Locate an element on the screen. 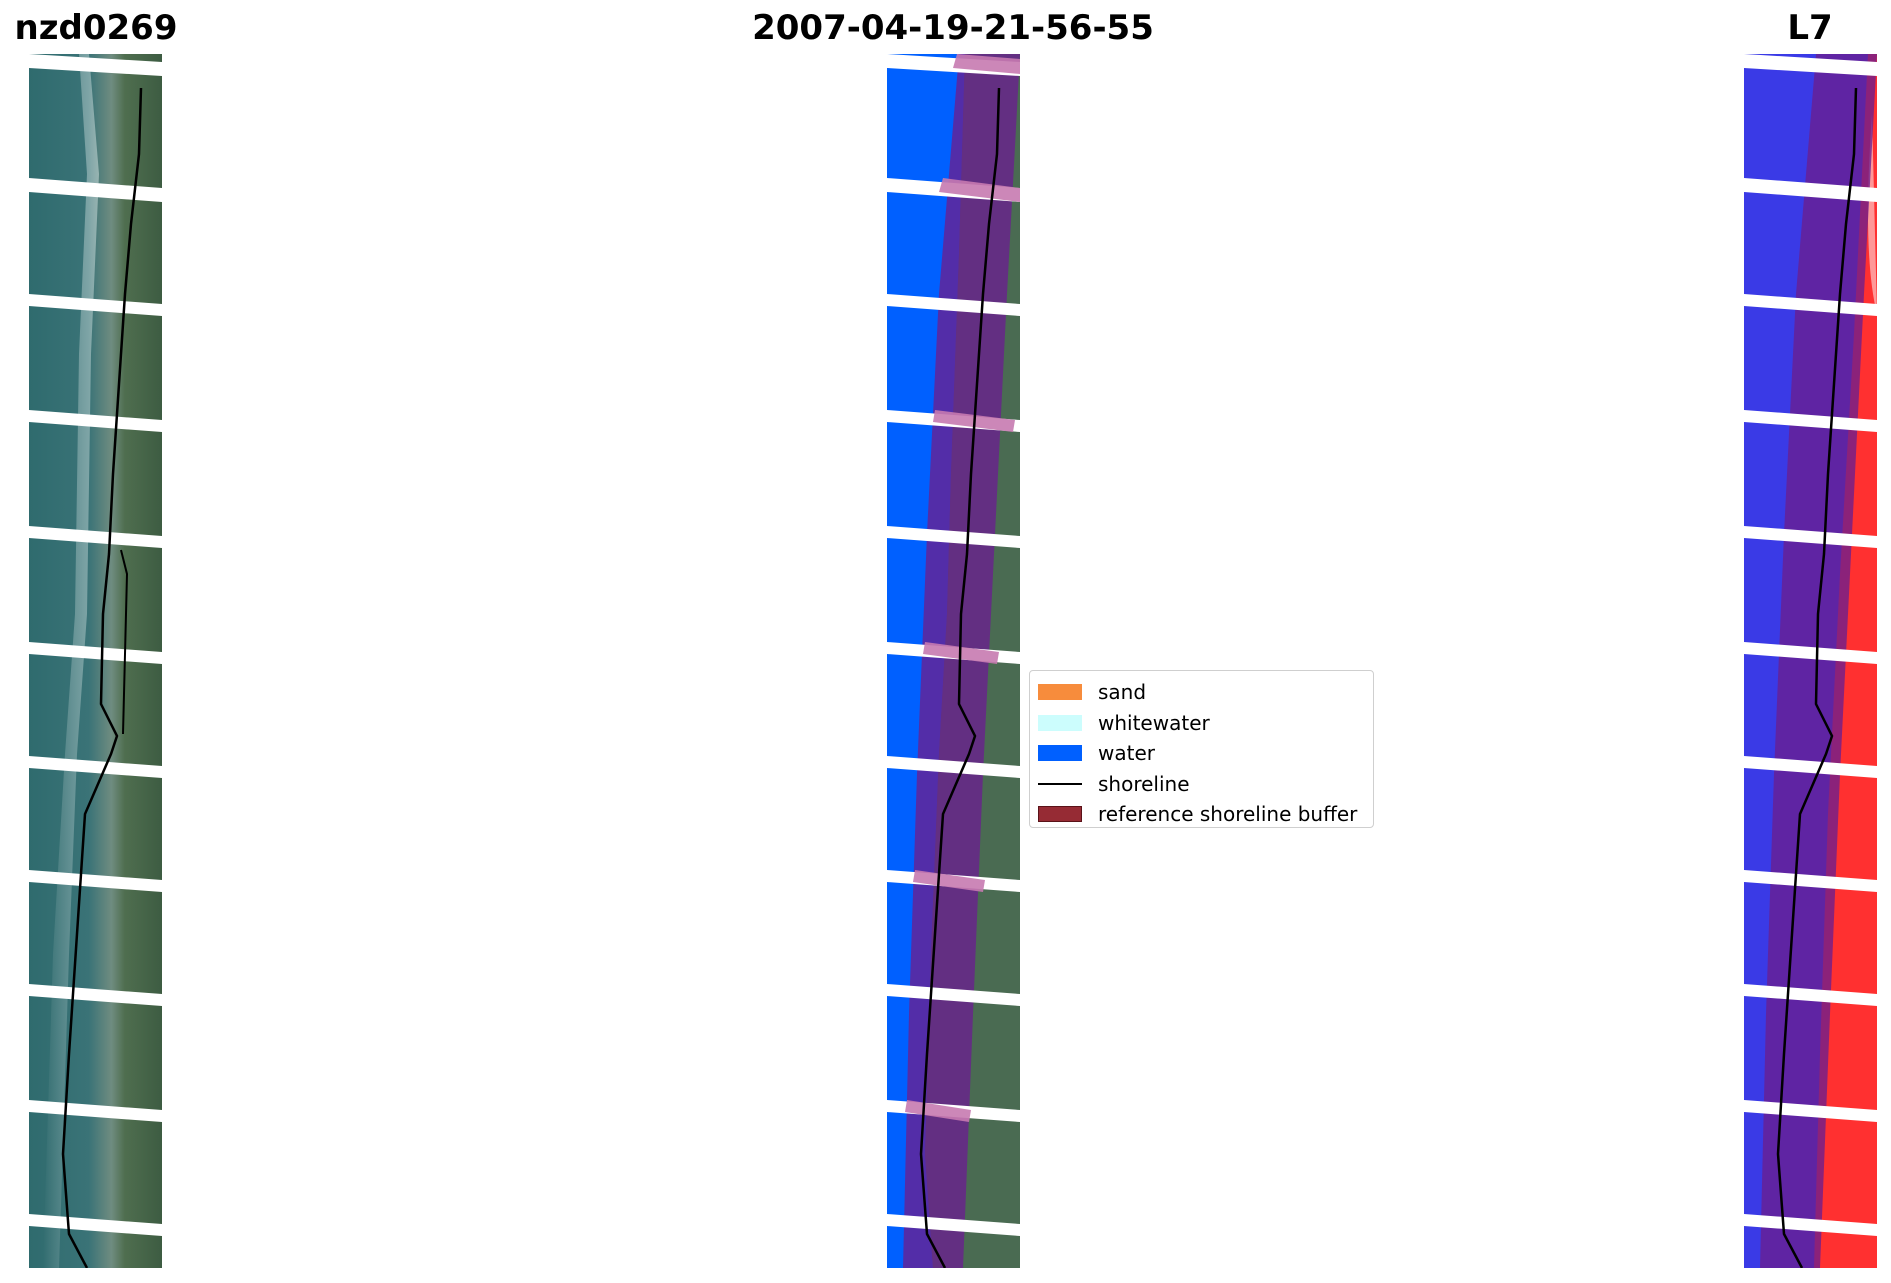 This screenshot has width=1891, height=1283. legend-label-buffer: reference shoreline buffer is located at coordinates (1228, 814).